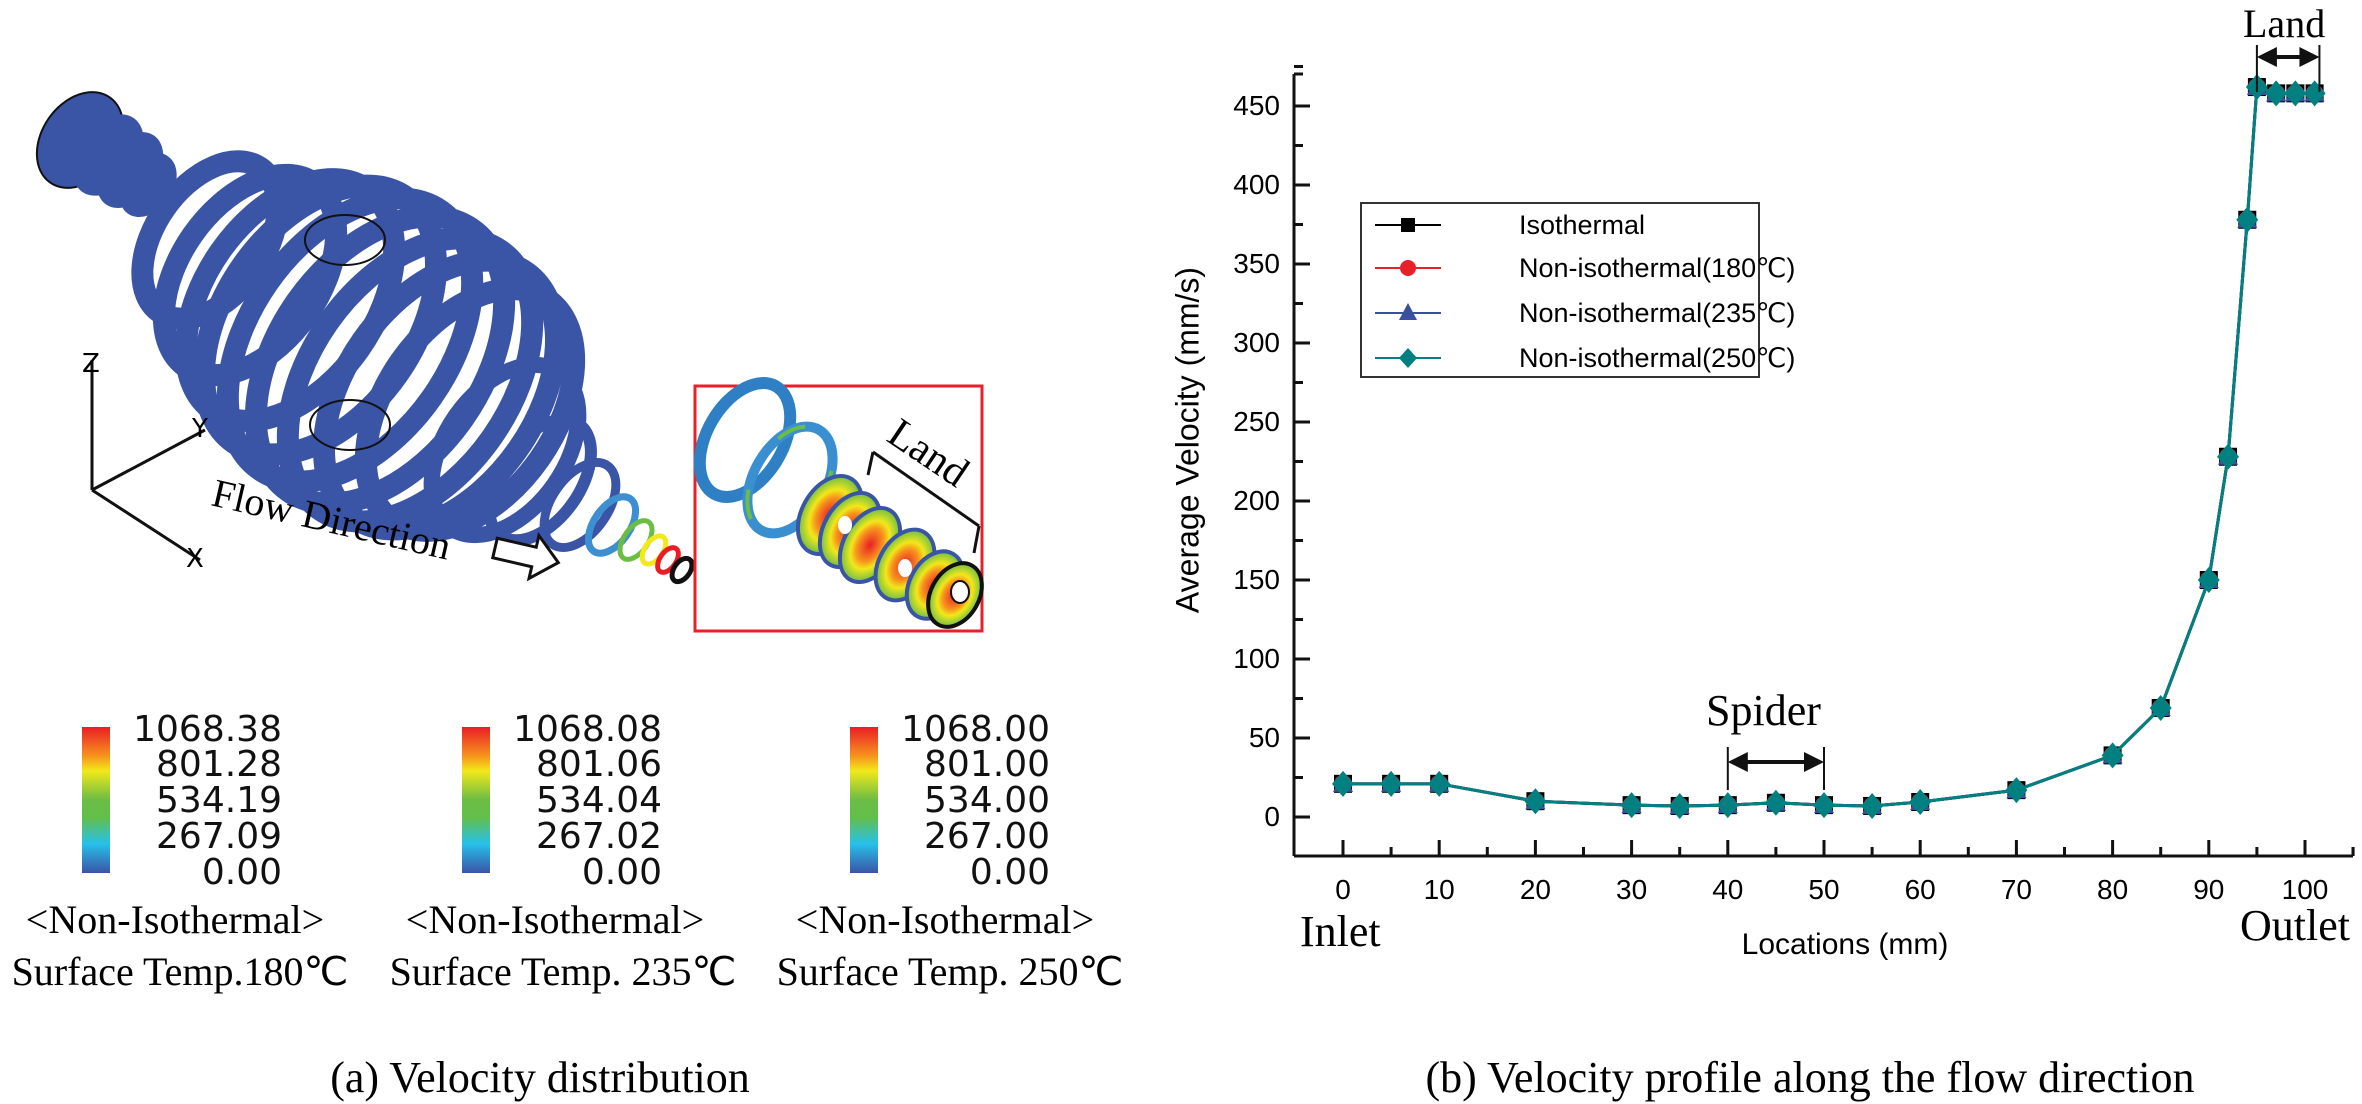 The image size is (2362, 1104). What do you see at coordinates (91, 364) in the screenshot?
I see `axis-z-label: Z` at bounding box center [91, 364].